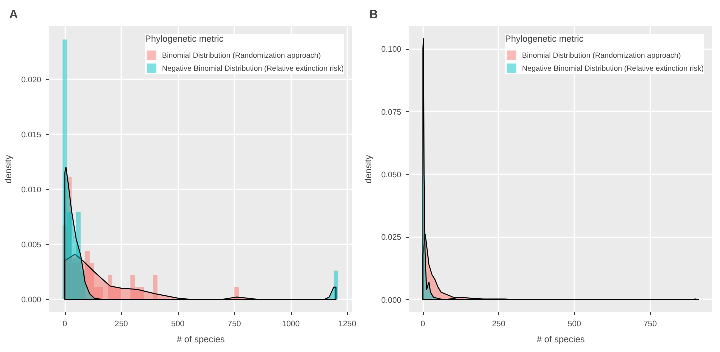 The width and height of the screenshot is (720, 352). What do you see at coordinates (374, 15) in the screenshot?
I see `chart-title: B` at bounding box center [374, 15].